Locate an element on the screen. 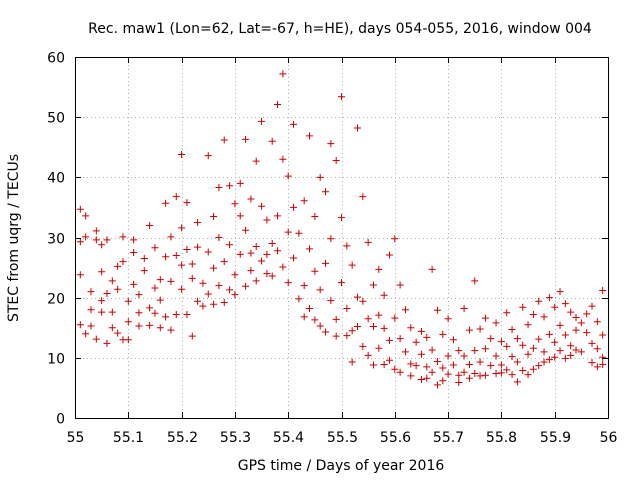  x-tick-label: 55.5 is located at coordinates (342, 438).